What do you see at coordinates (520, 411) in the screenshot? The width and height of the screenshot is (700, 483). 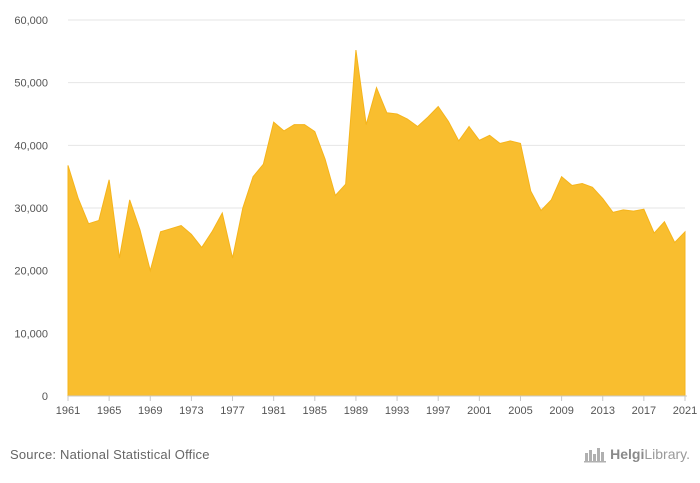 I see `x-tick-label: 2005` at bounding box center [520, 411].